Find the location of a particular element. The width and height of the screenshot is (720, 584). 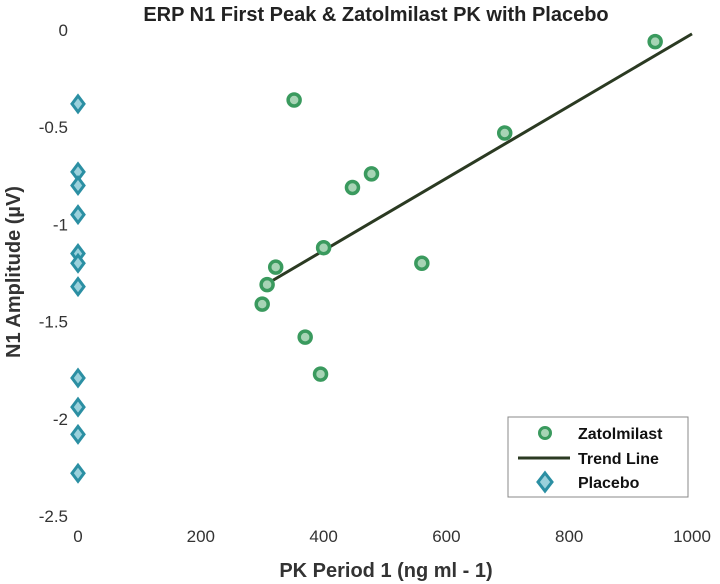

x-tick-label: 200 is located at coordinates (201, 536).